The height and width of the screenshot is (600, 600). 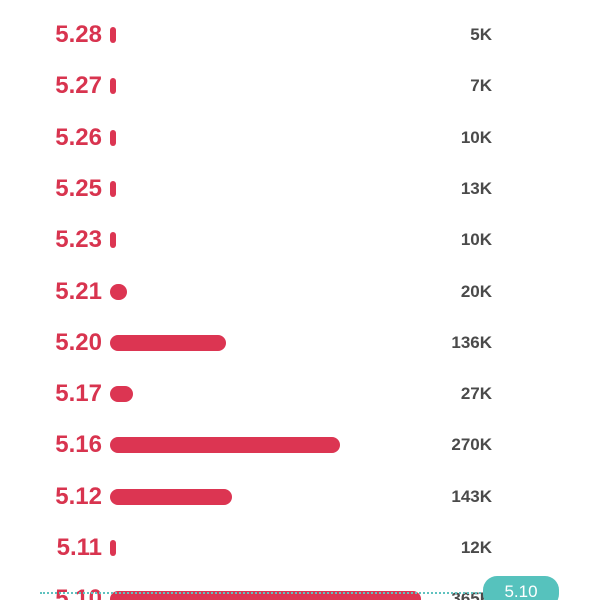 I want to click on price-row: 5.26 10K, so click(x=300, y=138).